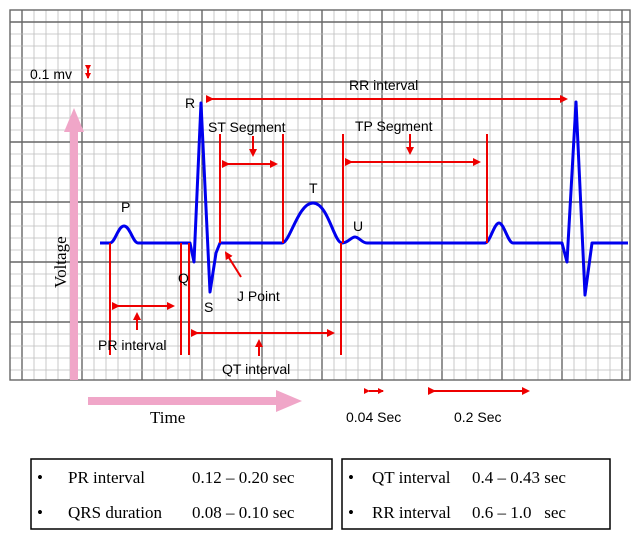 Image resolution: width=638 pixels, height=533 pixels. Describe the element at coordinates (519, 477) in the screenshot. I see `table-right-row1-value: 0.4 – 0.43 sec` at that location.